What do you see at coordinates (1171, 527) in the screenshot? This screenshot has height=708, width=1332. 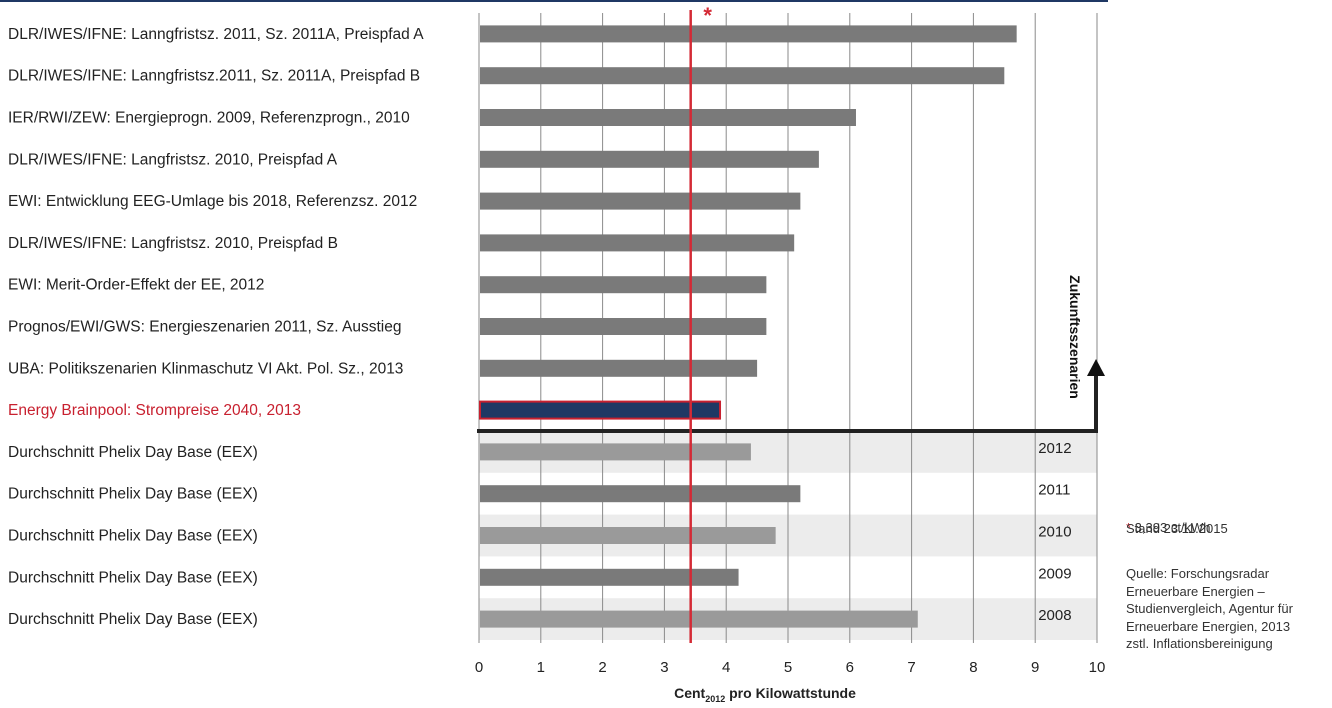 I see `reference-price: 3,393 ct/kWh` at bounding box center [1171, 527].